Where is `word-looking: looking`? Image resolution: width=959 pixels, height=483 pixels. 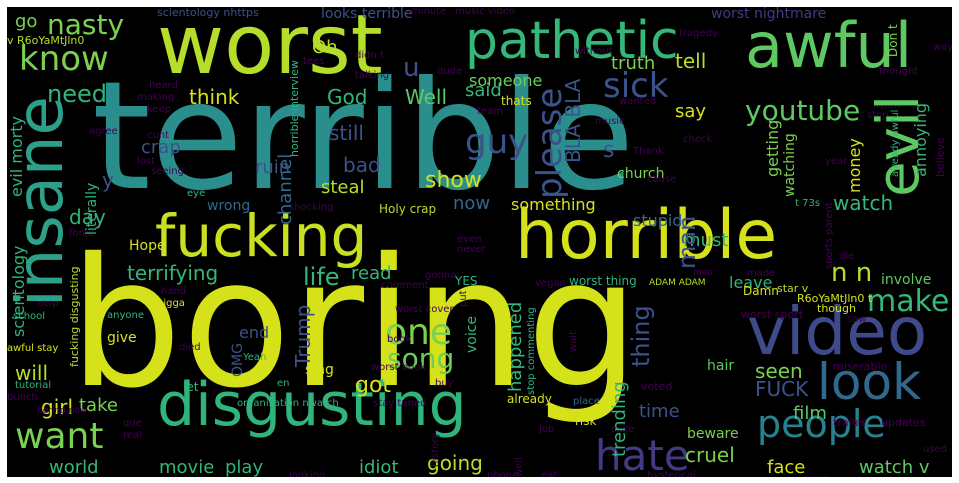 word-looking: looking is located at coordinates (307, 474).